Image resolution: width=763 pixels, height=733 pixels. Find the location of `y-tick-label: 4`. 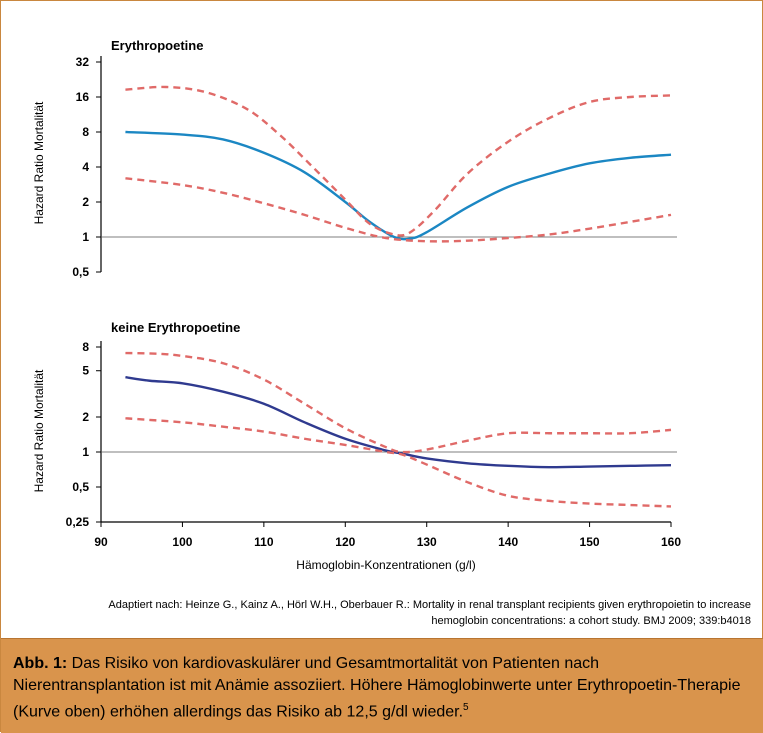

y-tick-label: 4 is located at coordinates (85, 167).